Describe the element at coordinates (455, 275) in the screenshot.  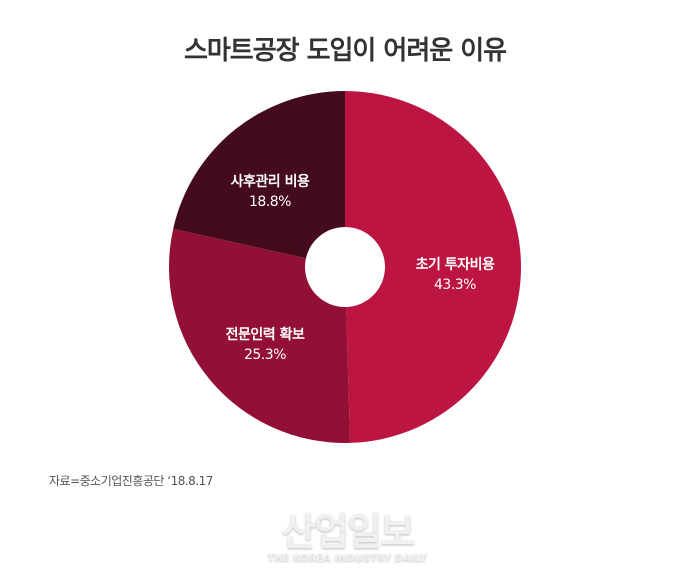
I see `slice-label-initial-investment: 초기 투자비용 43.3%` at that location.